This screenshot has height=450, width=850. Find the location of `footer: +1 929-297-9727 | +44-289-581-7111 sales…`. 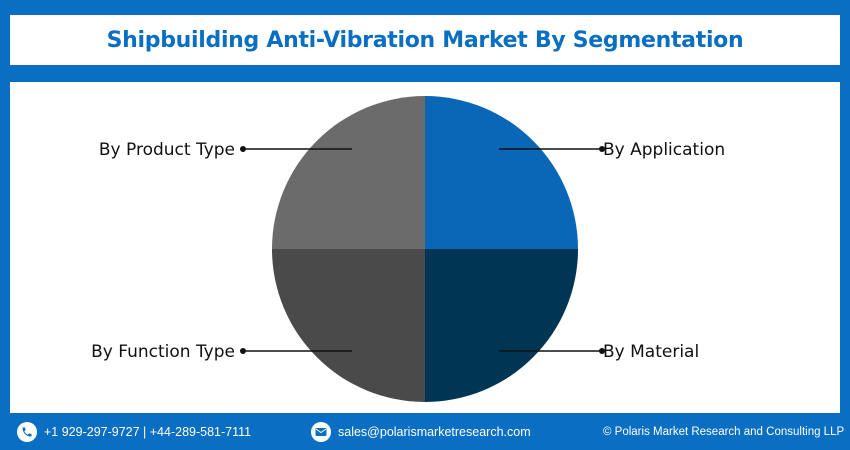

footer: +1 929-297-9727 | +44-289-581-7111 sales… is located at coordinates (425, 431).